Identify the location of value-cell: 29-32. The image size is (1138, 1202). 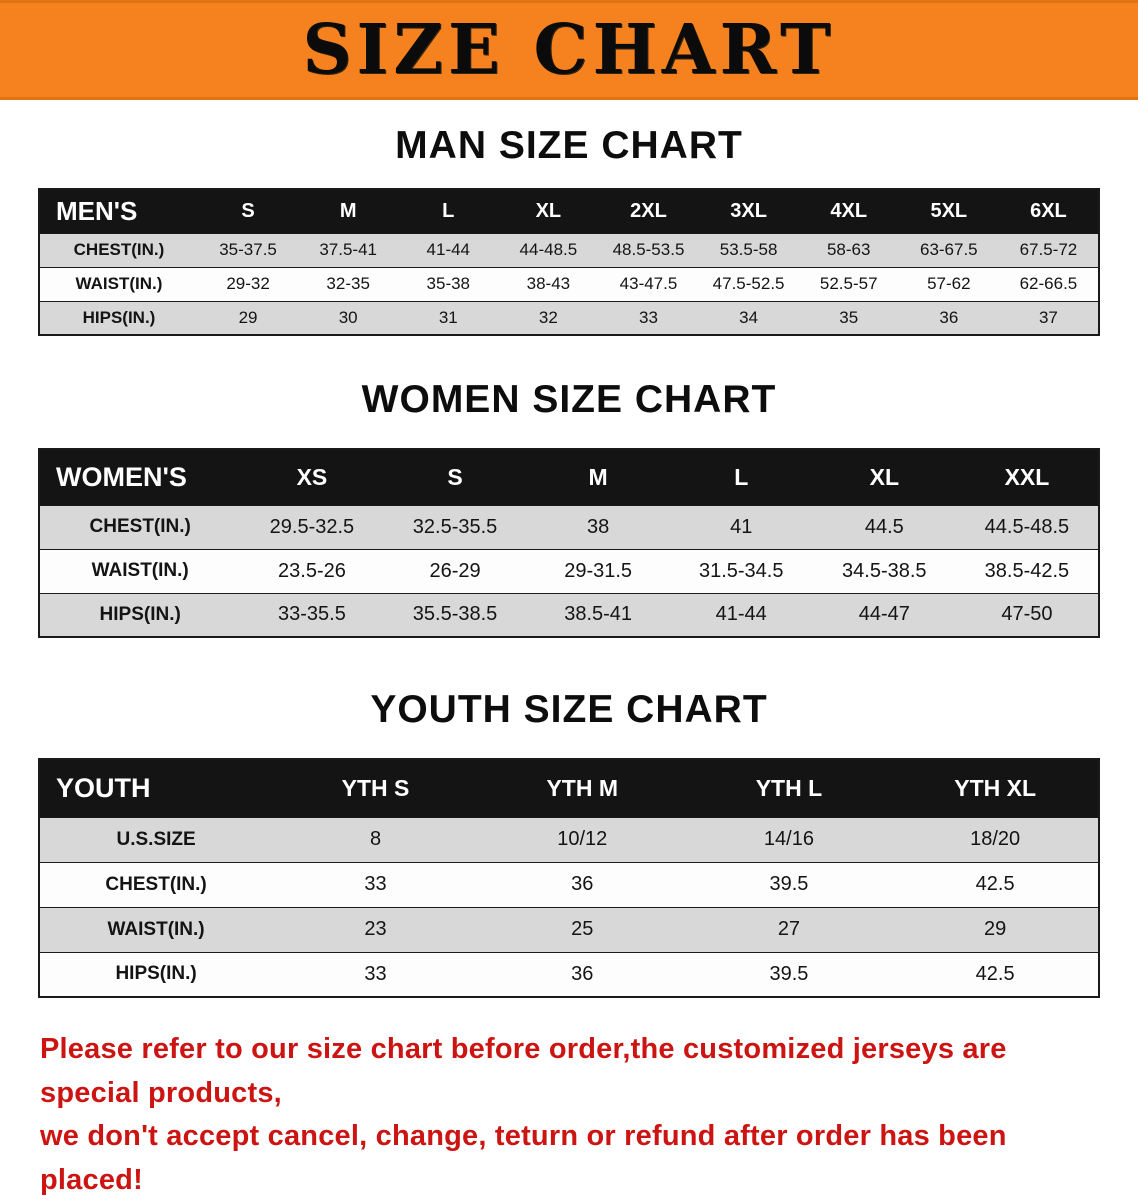
(248, 283).